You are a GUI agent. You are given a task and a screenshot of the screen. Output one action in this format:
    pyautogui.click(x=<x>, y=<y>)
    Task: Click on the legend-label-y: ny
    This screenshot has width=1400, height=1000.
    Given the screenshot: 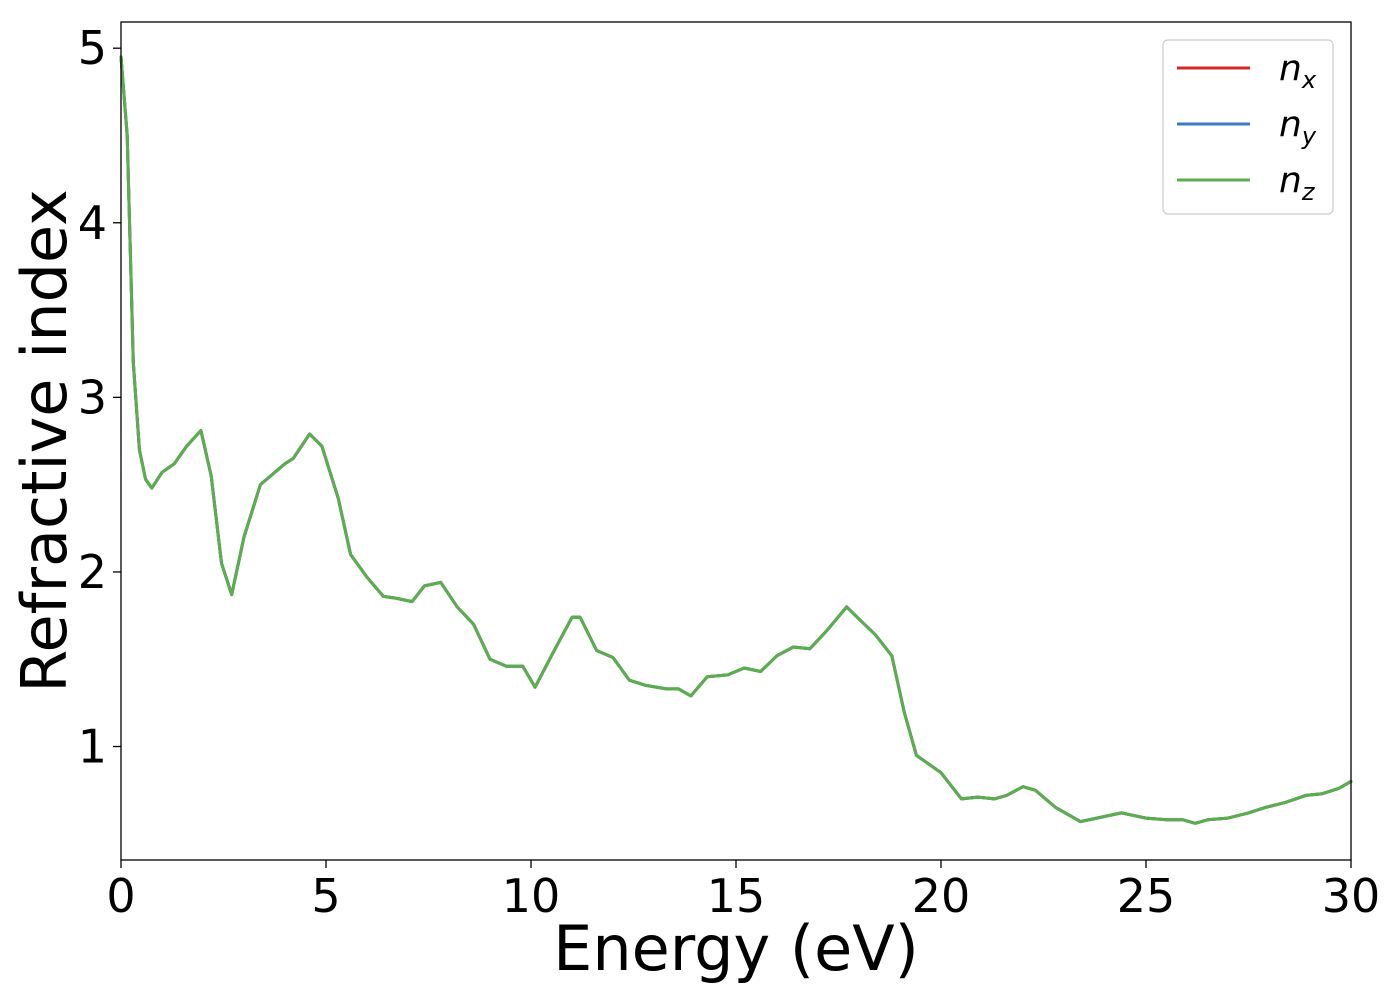 What is the action you would take?
    pyautogui.click(x=1298, y=127)
    